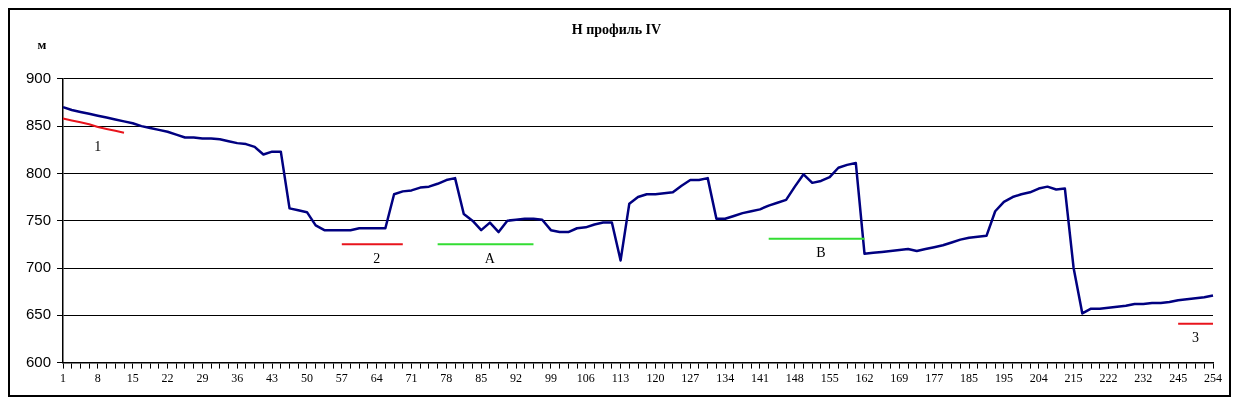 The image size is (1239, 407). What do you see at coordinates (39, 125) in the screenshot?
I see `y-tick-label: 850` at bounding box center [39, 125].